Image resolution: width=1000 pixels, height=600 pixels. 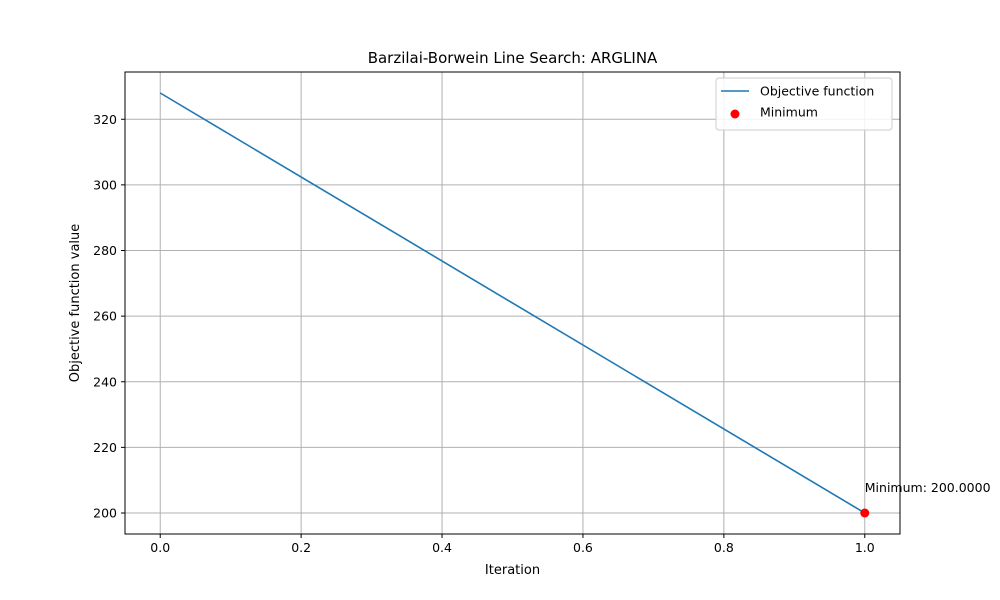 I want to click on y-tick-label: 280, so click(x=105, y=250).